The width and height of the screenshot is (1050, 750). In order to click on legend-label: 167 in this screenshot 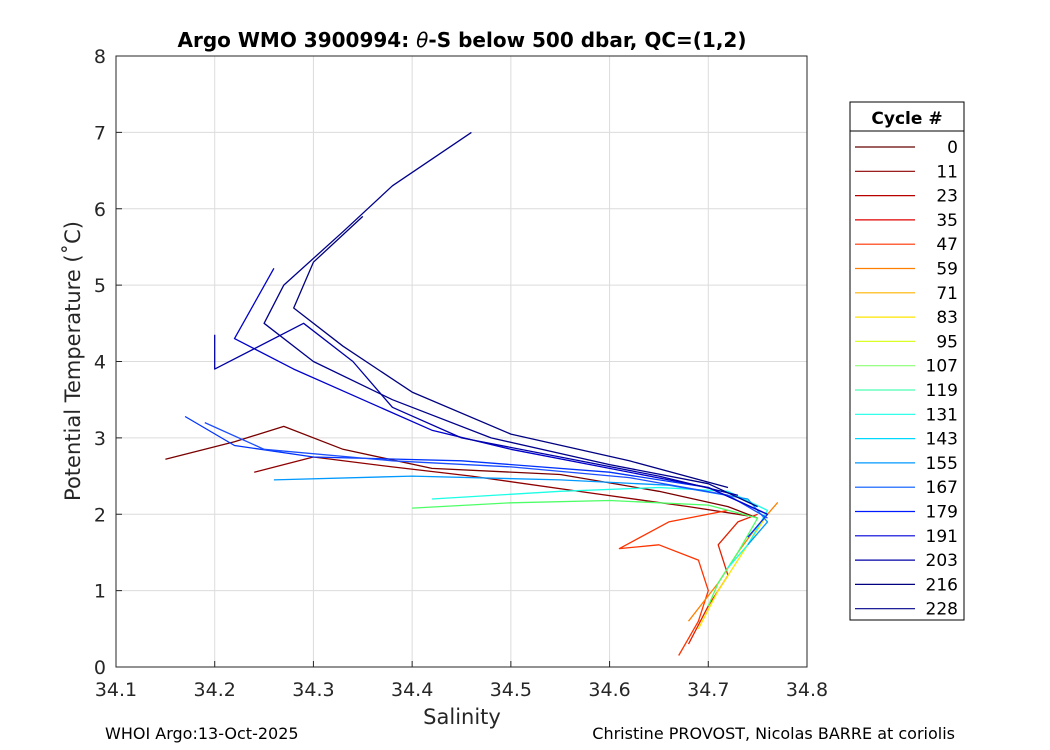, I will do `click(942, 488)`.